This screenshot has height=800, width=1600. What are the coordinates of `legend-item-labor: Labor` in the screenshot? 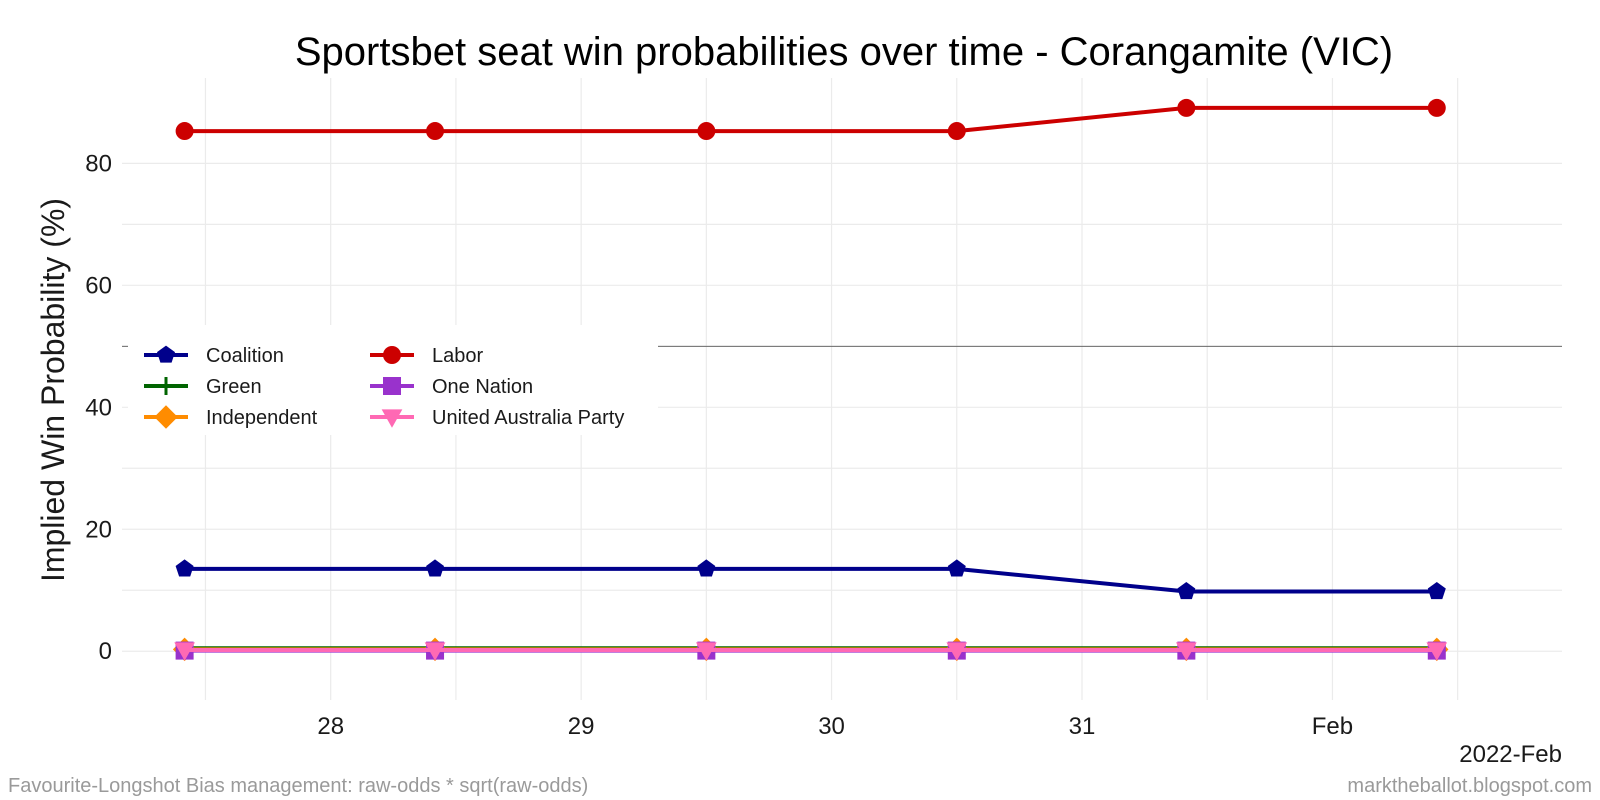 It's located at (426, 356).